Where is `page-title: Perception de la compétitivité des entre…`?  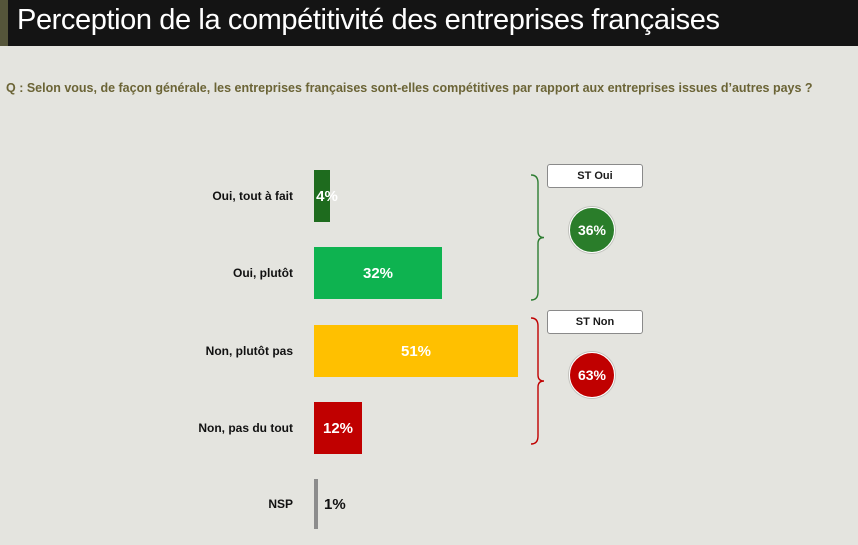
page-title: Perception de la compétitivité des entre… is located at coordinates (368, 20).